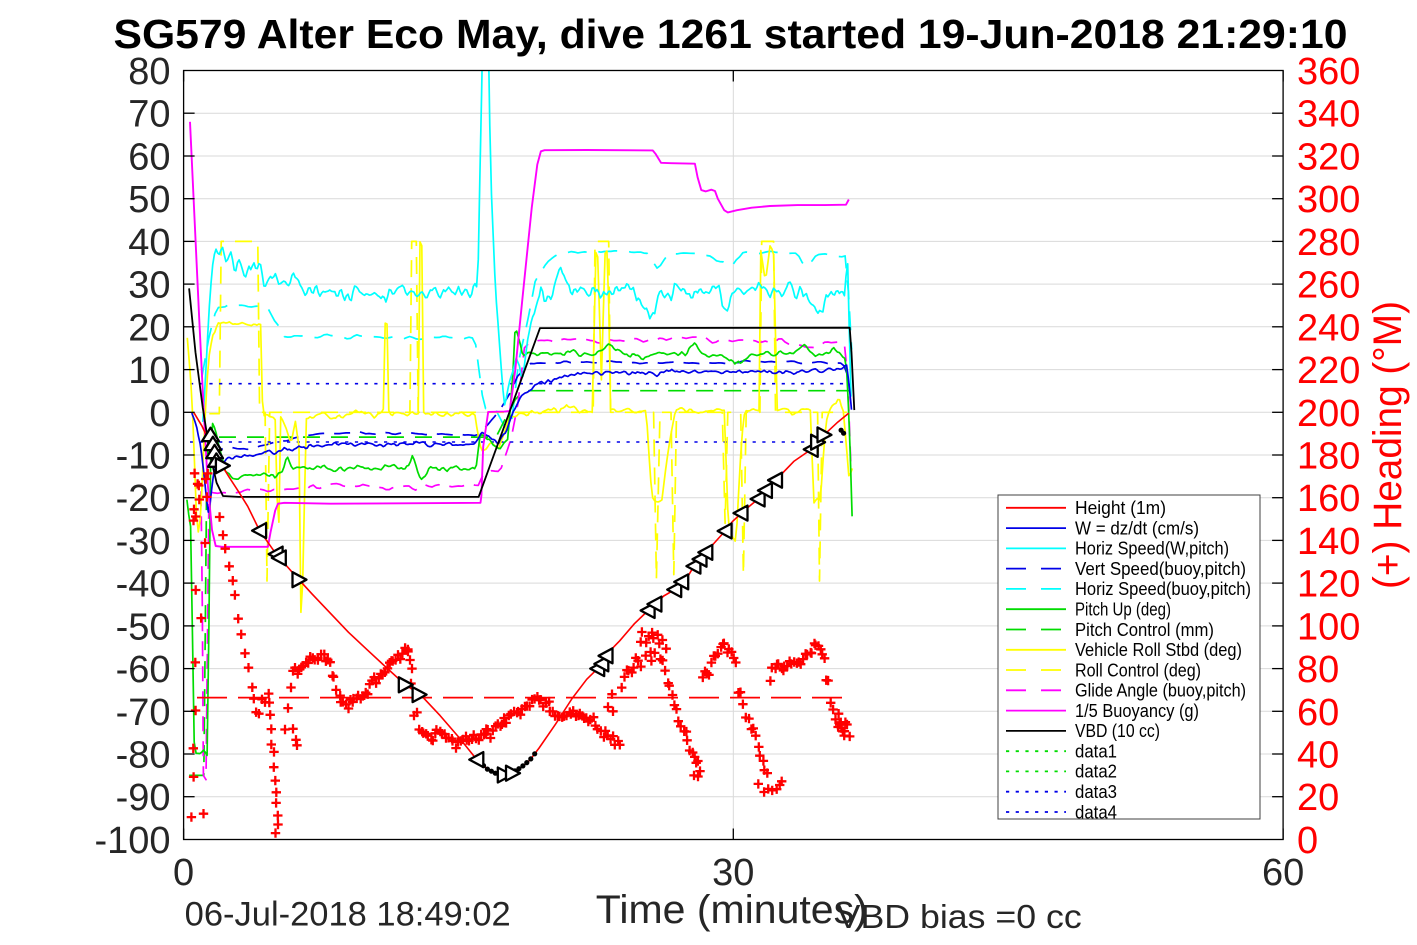  I want to click on svg-text: 50, so click(149, 200).